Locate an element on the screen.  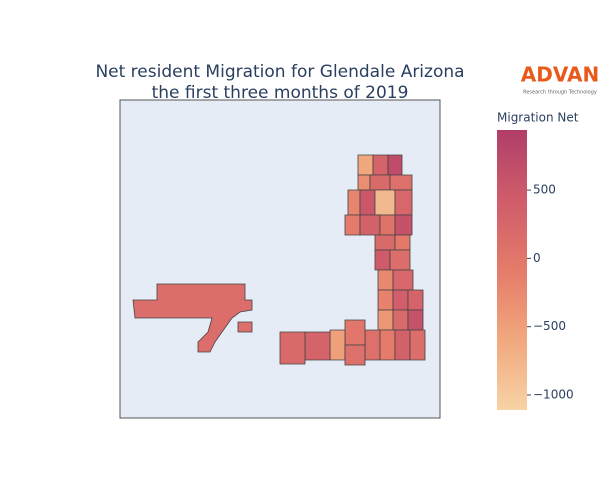
colorbar-tick-label: 0 is located at coordinates (537, 258).